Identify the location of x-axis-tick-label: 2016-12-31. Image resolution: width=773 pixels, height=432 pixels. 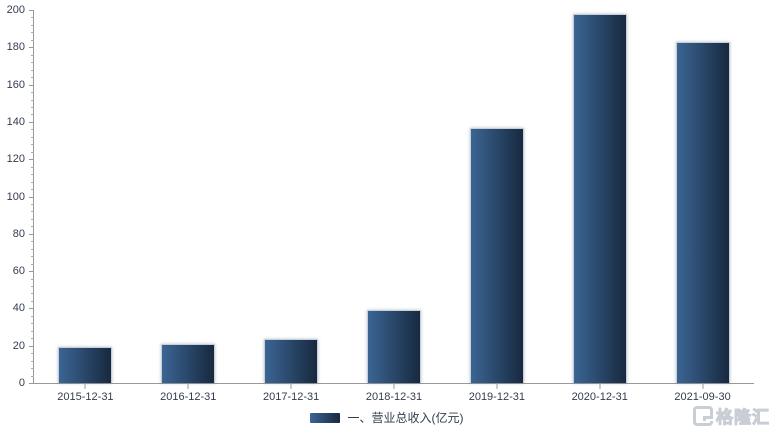
(188, 397).